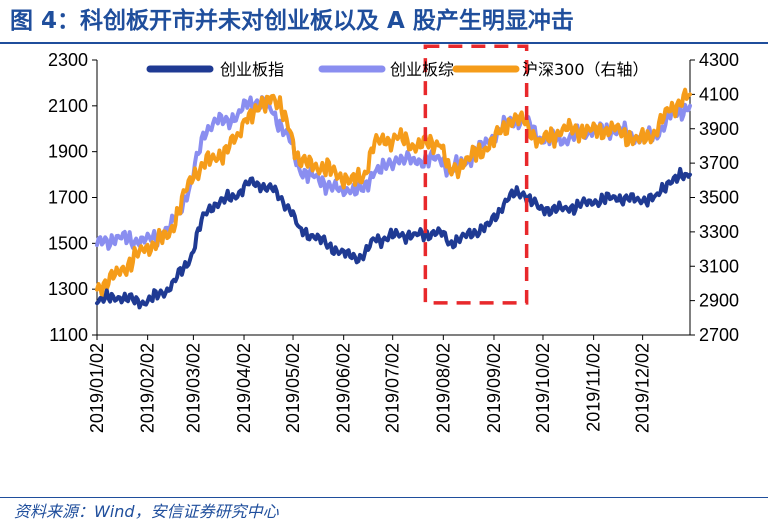 The width and height of the screenshot is (768, 529). What do you see at coordinates (146, 511) in the screenshot?
I see `source-note: 资料来源：Wind，安信证券研究中心` at bounding box center [146, 511].